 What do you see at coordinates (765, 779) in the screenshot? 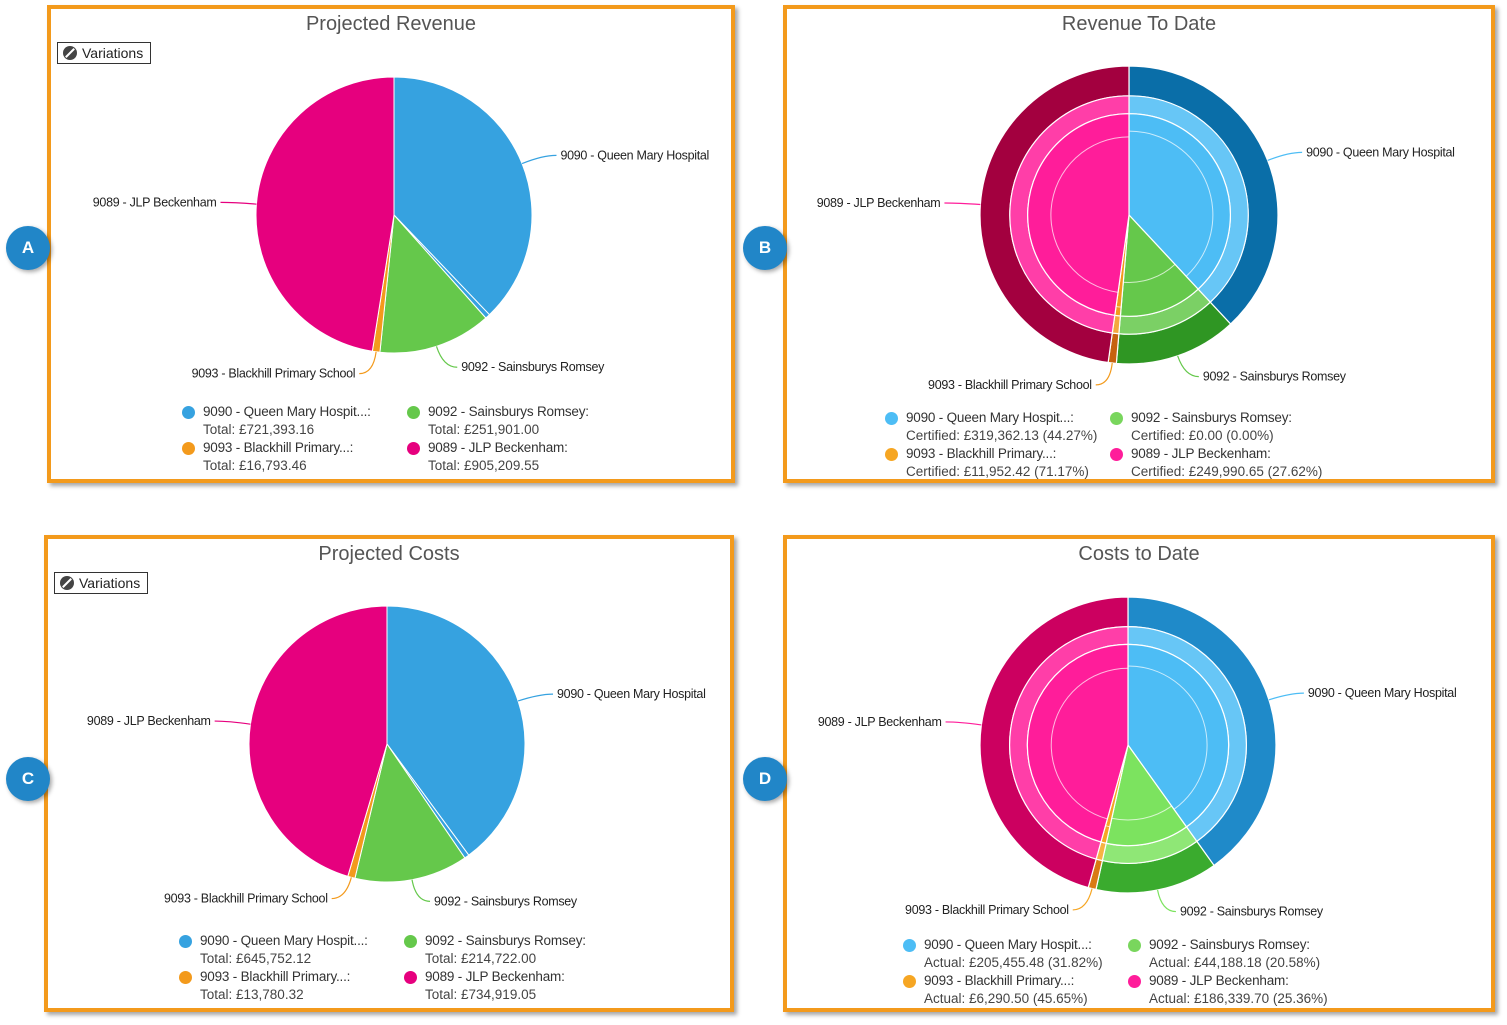
I see `panel-badge-d: D` at bounding box center [765, 779].